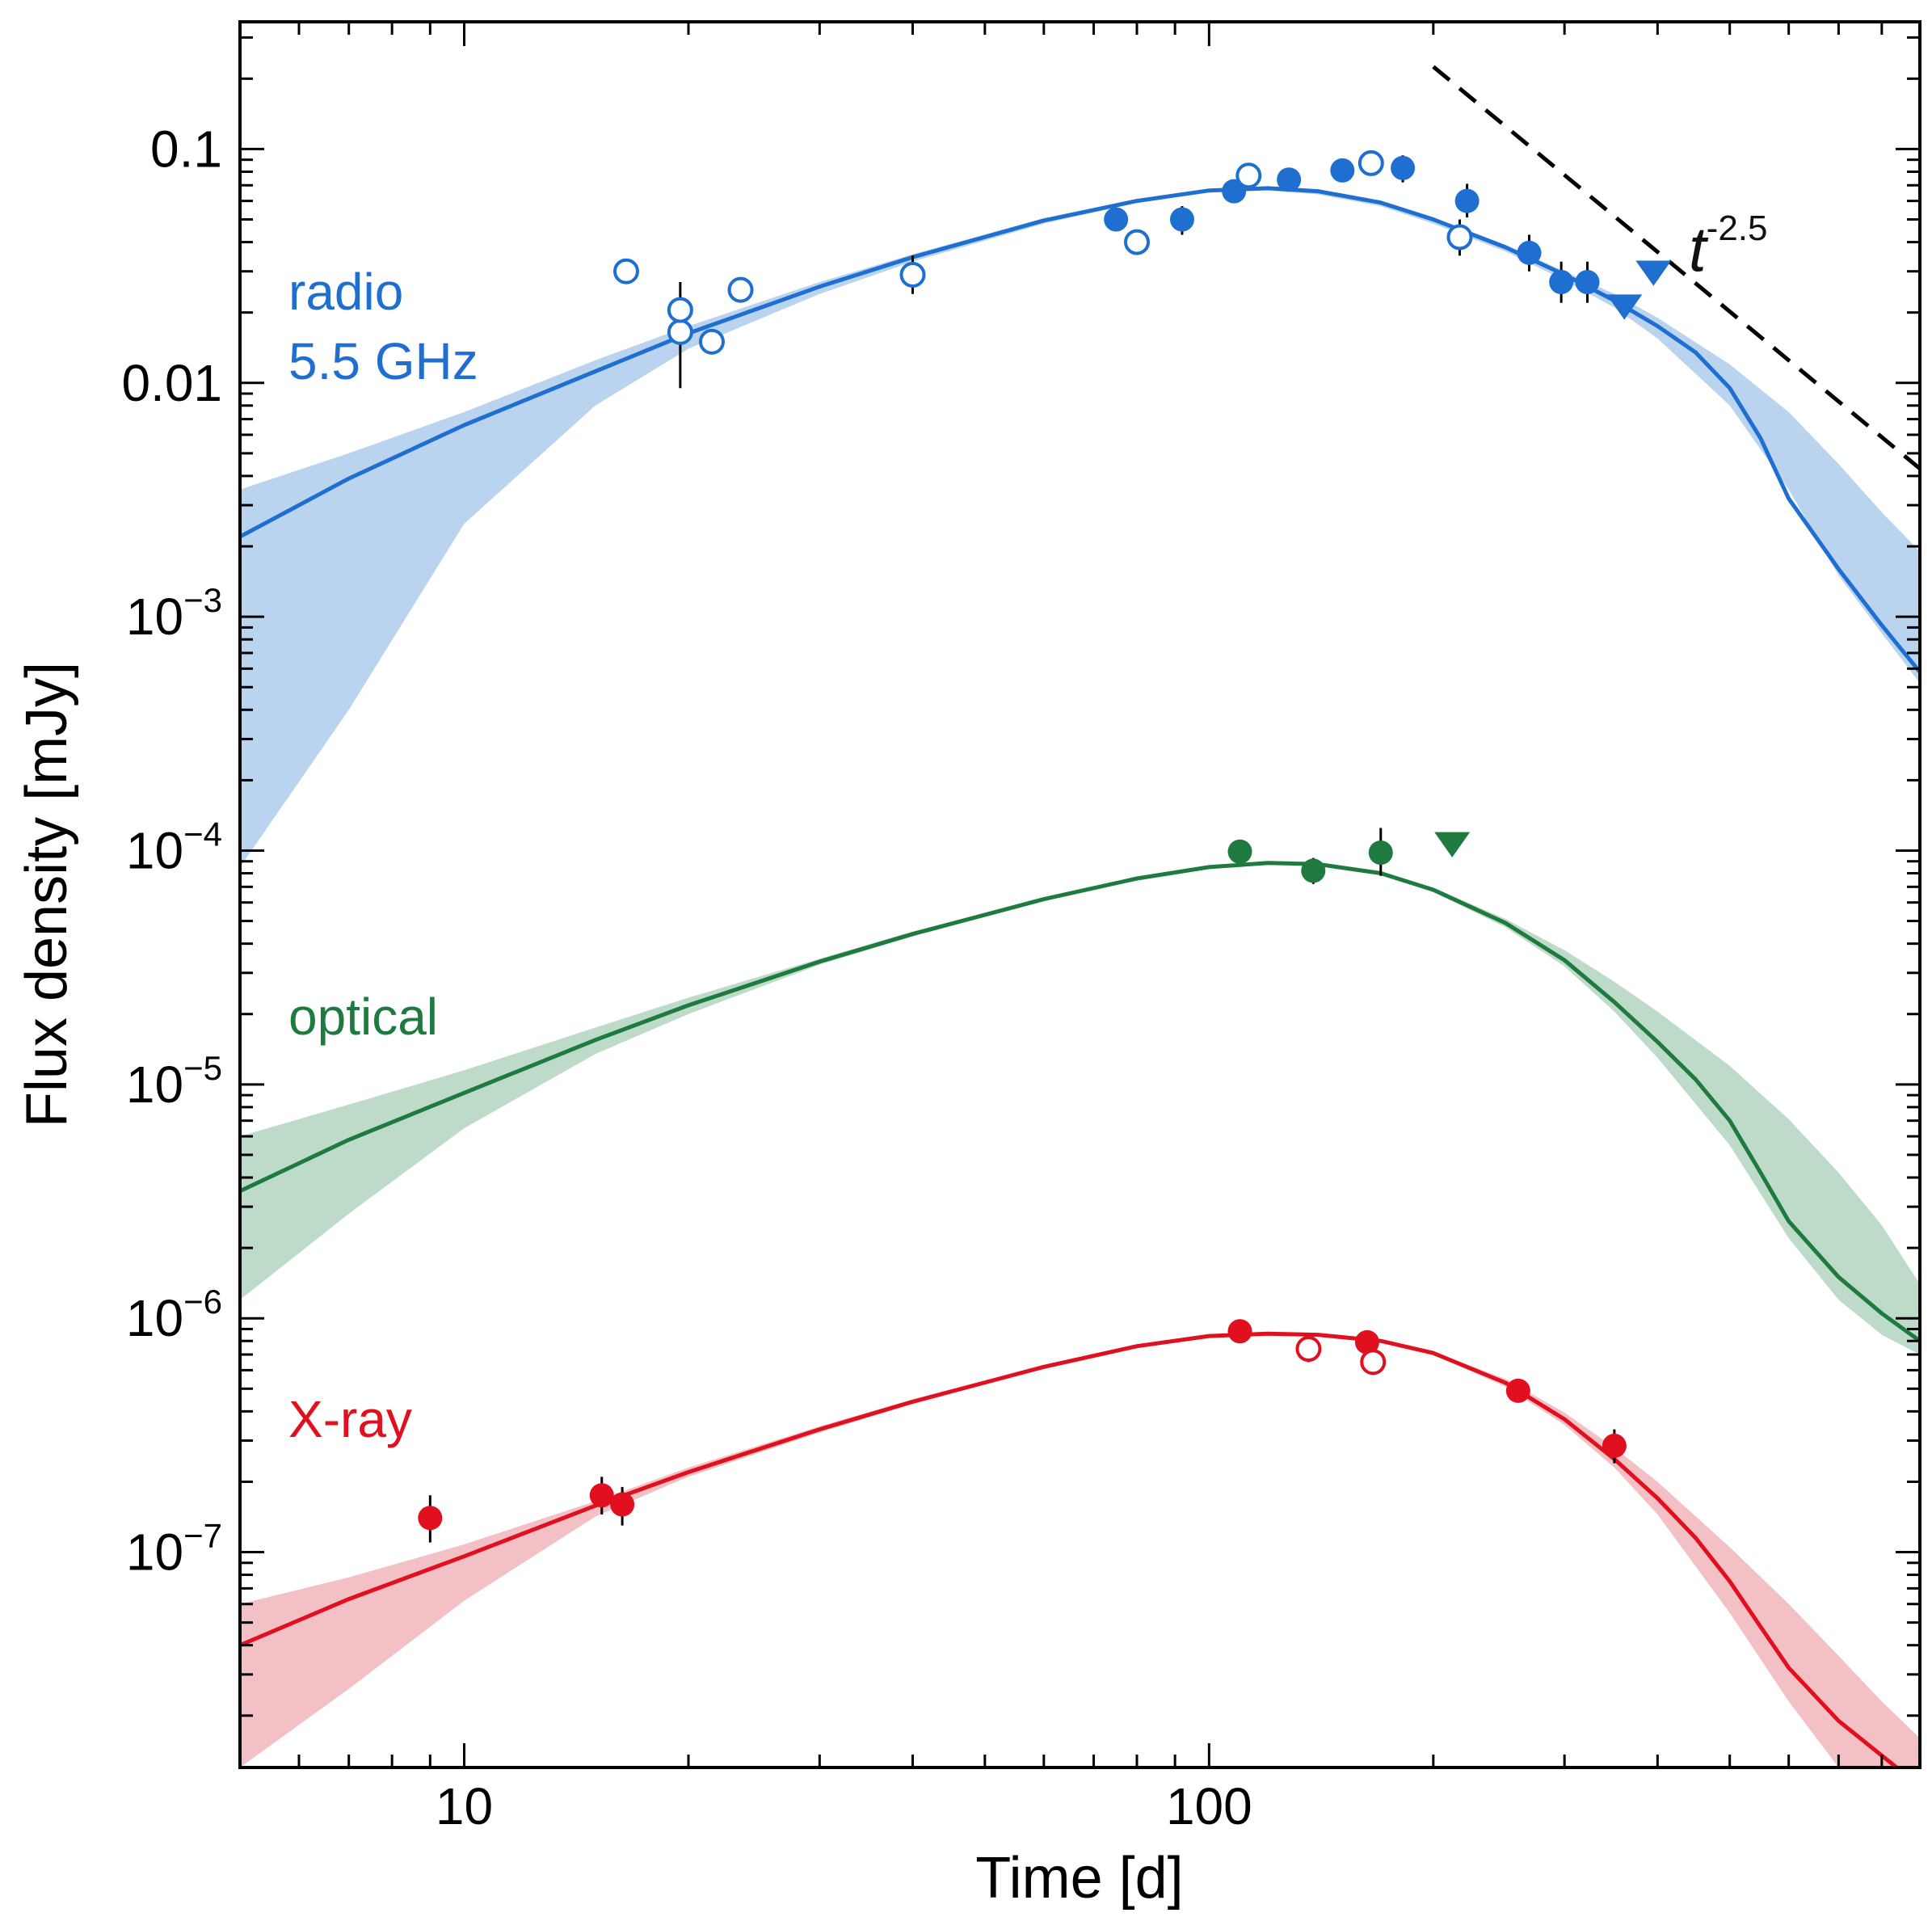  Describe the element at coordinates (202, 1536) in the screenshot. I see `y-tick-exponent: −7` at that location.